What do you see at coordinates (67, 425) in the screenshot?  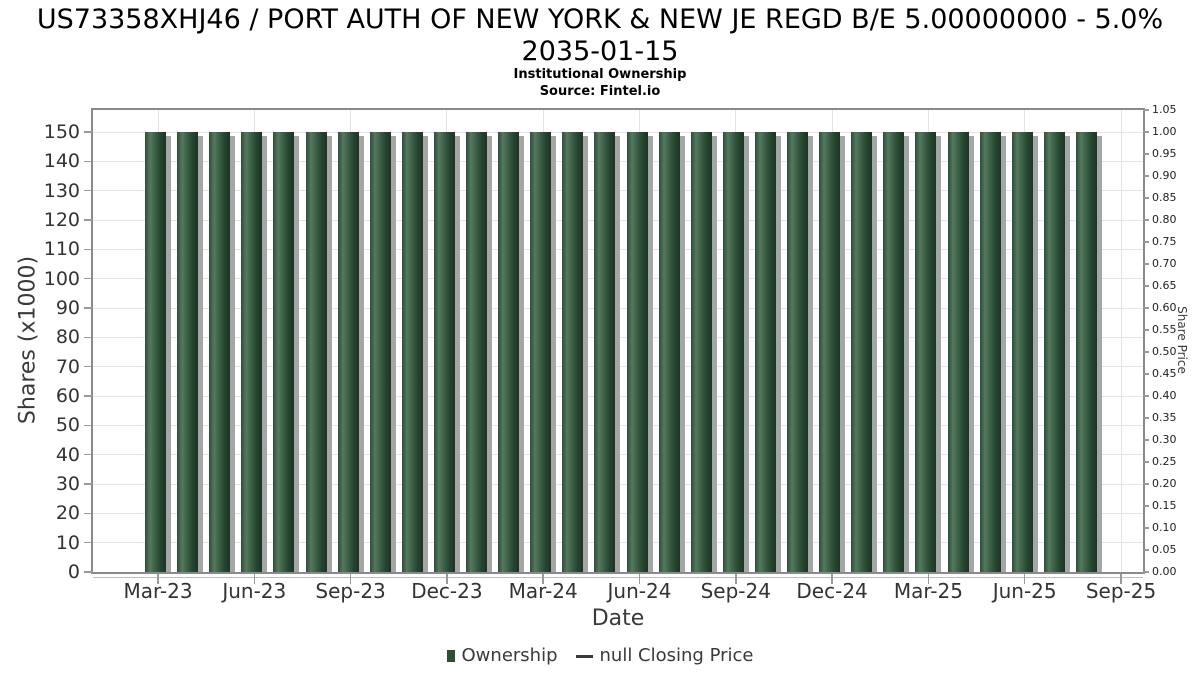 I see `left-tick-label: 50` at bounding box center [67, 425].